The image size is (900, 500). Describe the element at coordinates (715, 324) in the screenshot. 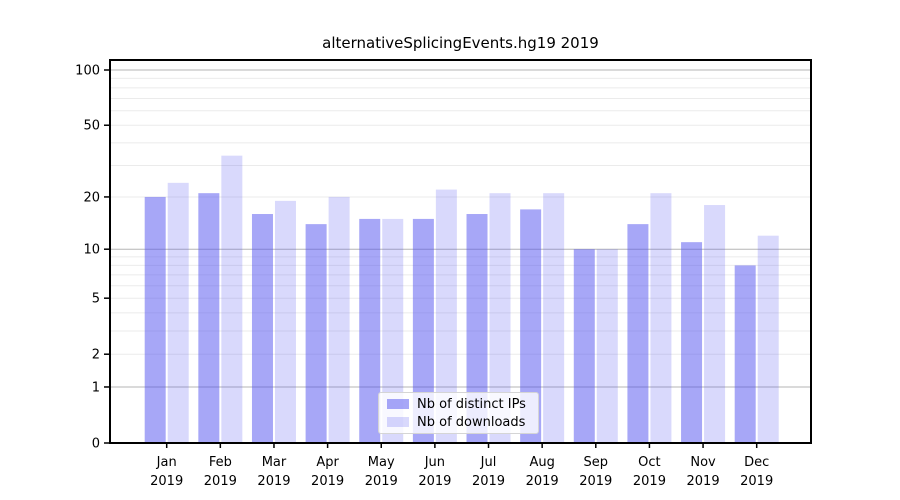

I see `bar-downloads-nov` at that location.